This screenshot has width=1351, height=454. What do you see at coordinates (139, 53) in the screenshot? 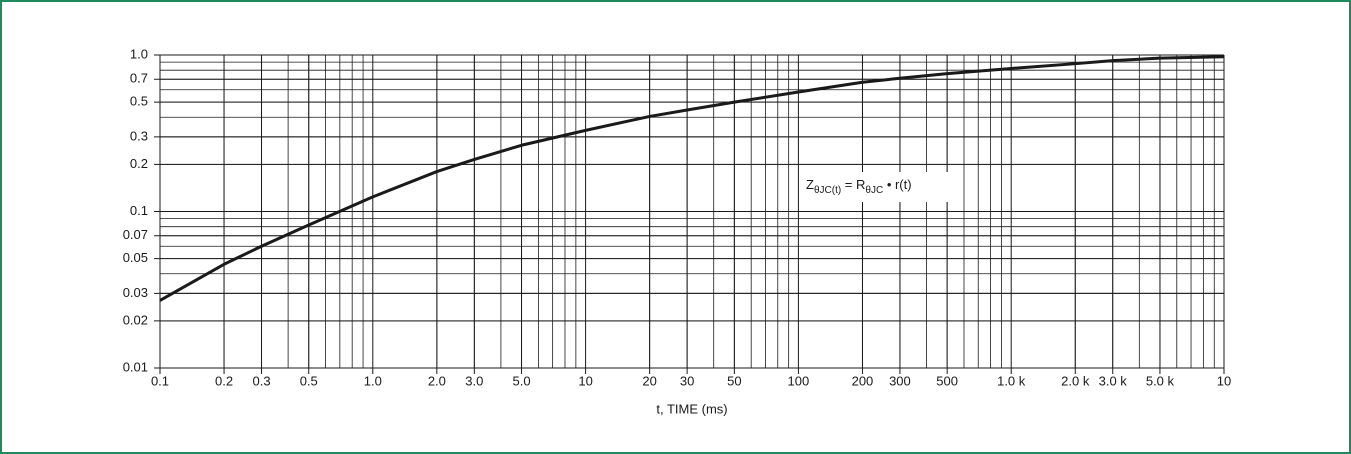
I see `y-tick-label: 1.0` at bounding box center [139, 53].